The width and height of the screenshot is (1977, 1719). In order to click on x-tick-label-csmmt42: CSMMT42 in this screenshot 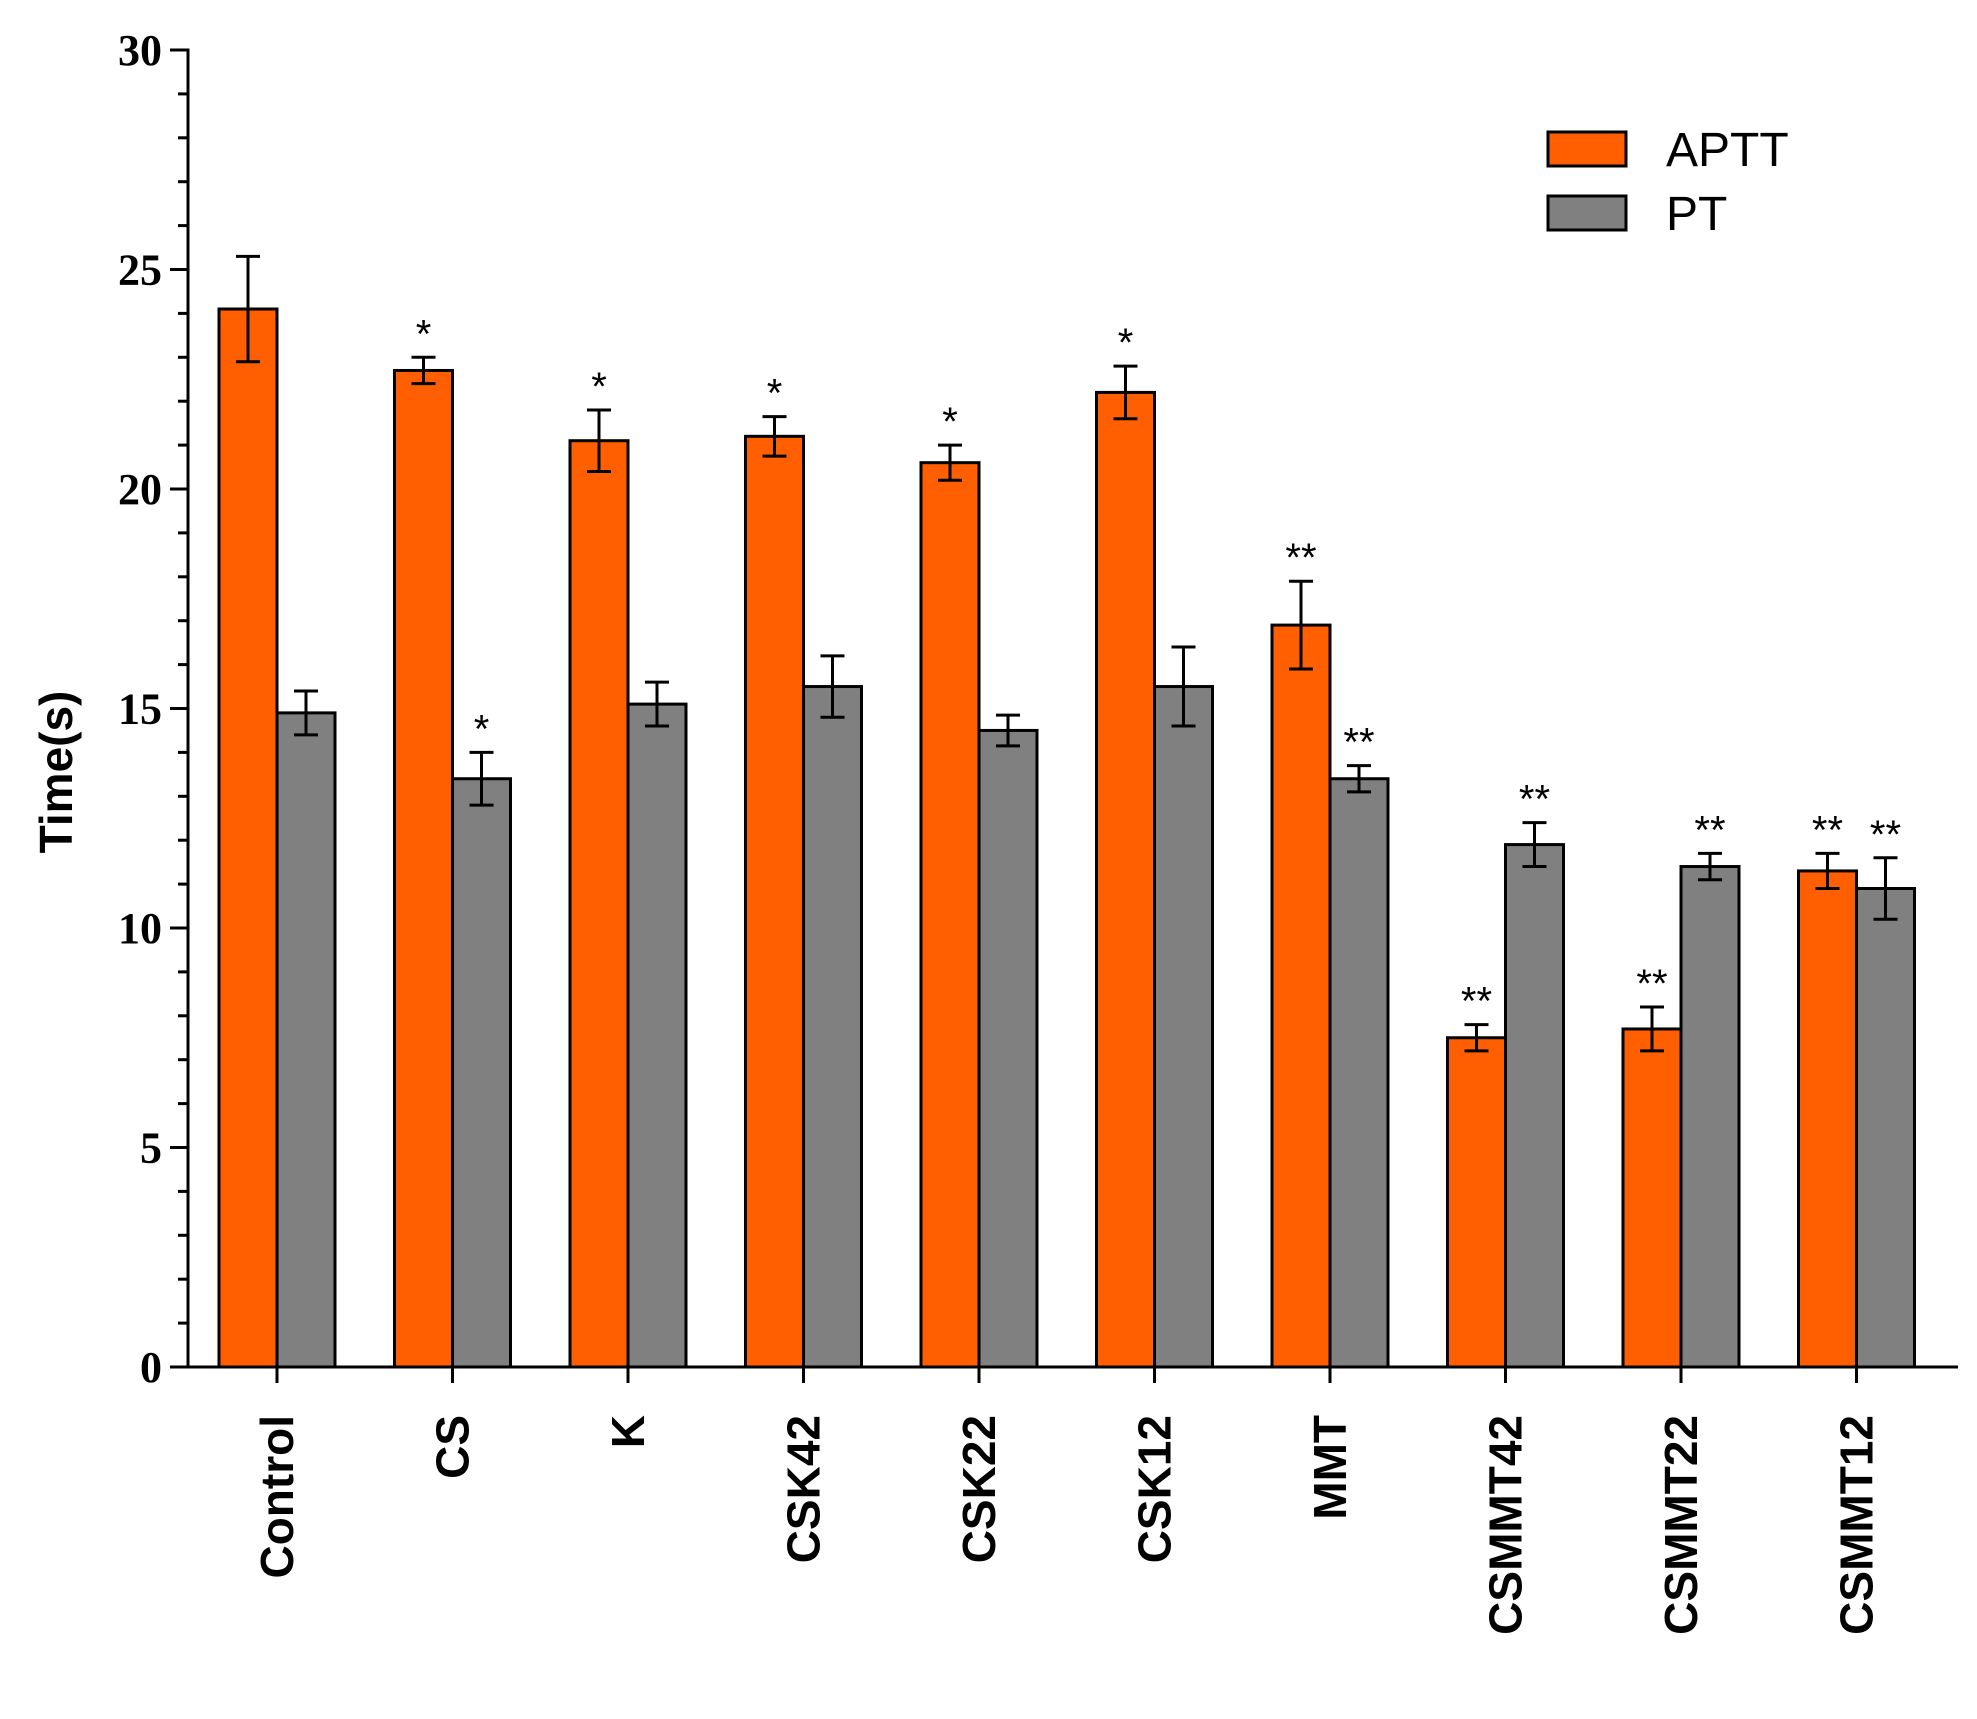, I will do `click(1506, 1525)`.